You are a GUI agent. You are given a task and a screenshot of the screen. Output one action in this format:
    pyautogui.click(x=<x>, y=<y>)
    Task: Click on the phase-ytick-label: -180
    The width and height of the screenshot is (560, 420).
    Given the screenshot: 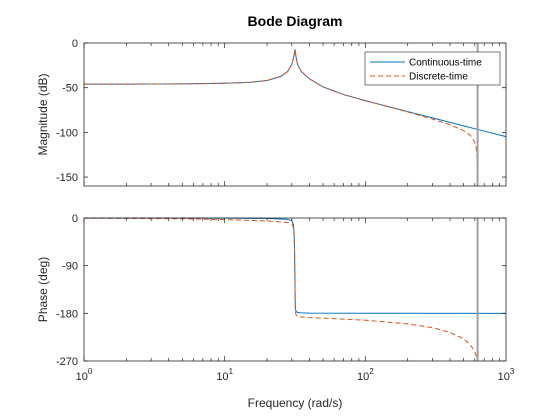 What is the action you would take?
    pyautogui.click(x=67, y=314)
    